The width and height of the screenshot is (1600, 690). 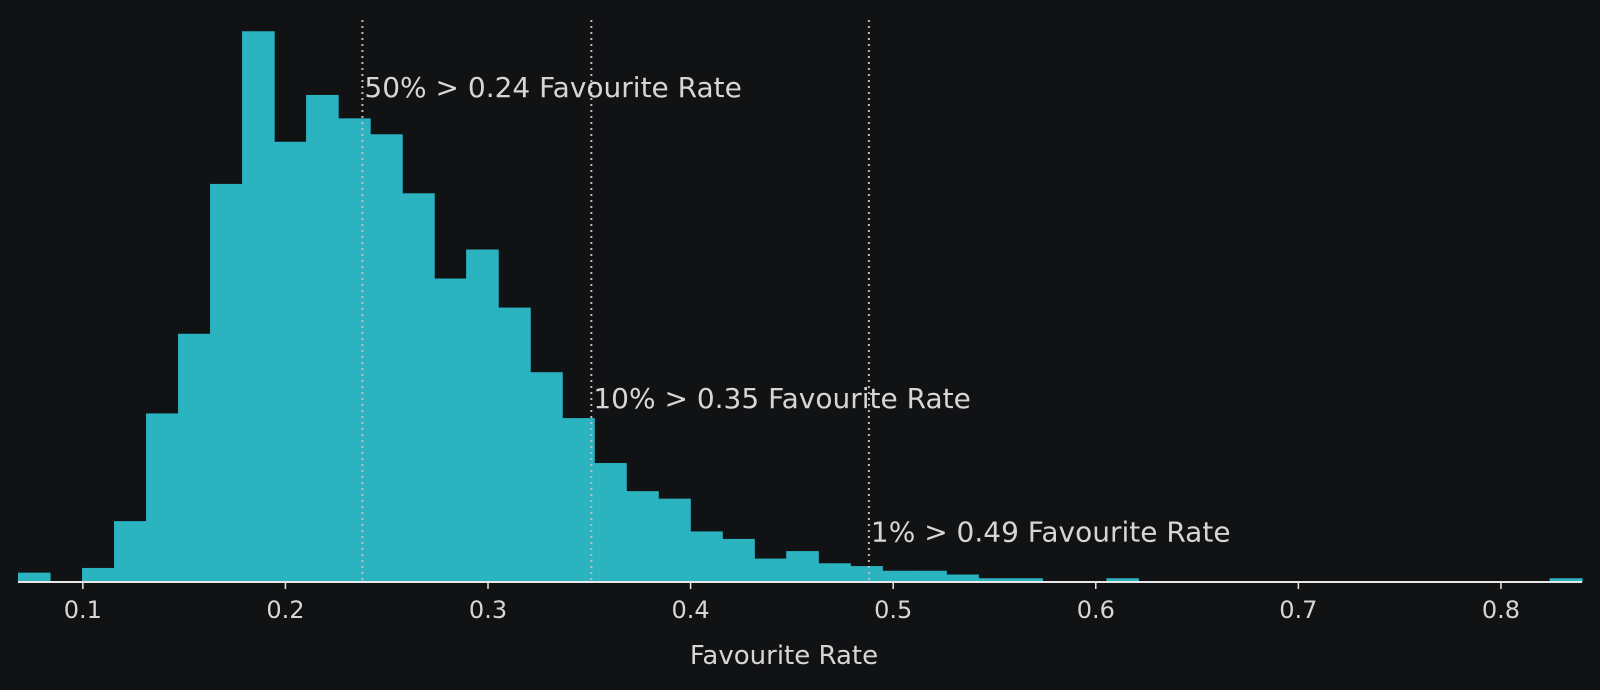 What do you see at coordinates (1096, 610) in the screenshot?
I see `x-tick-label: 0.6` at bounding box center [1096, 610].